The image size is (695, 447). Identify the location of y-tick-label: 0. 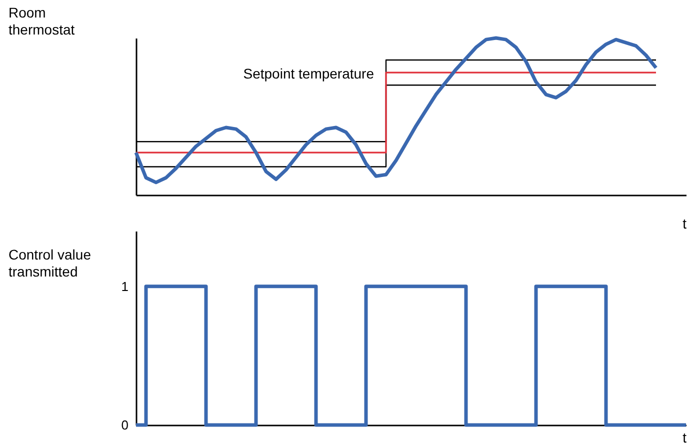
(124, 425).